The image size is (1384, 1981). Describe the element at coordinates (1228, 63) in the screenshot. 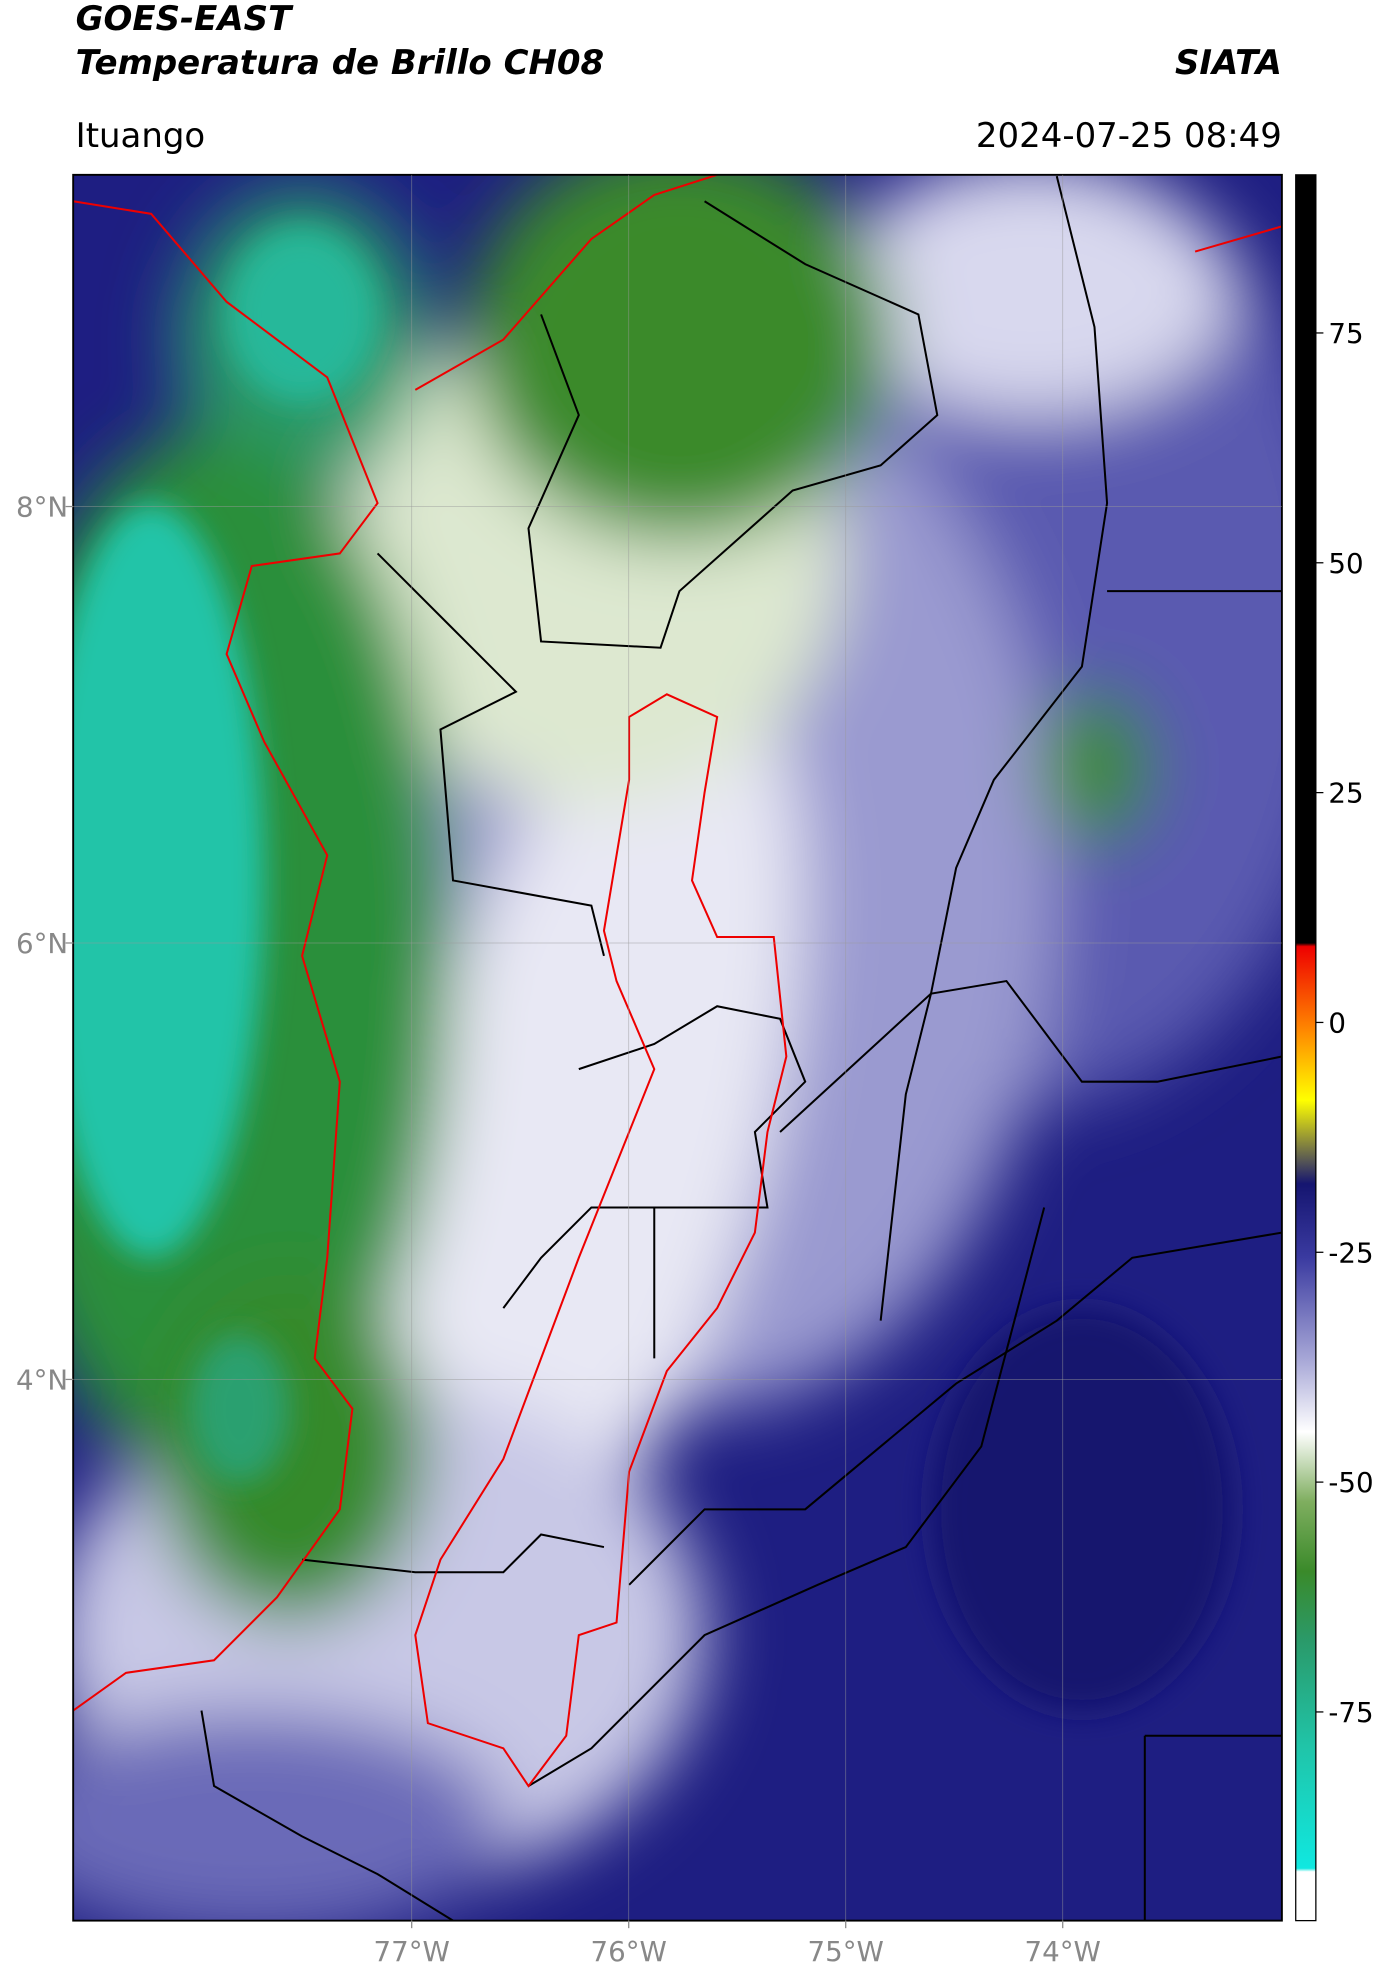

I see `source: SIATA` at that location.